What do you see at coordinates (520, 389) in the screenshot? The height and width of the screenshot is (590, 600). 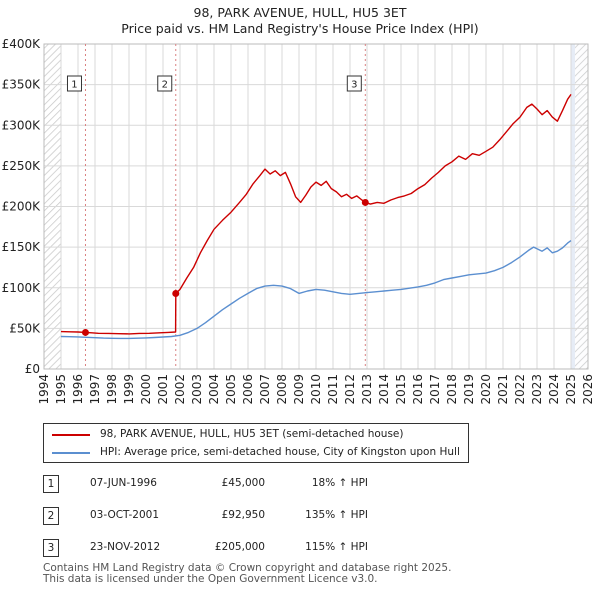 I see `x-tick-label: 2022` at bounding box center [520, 389].